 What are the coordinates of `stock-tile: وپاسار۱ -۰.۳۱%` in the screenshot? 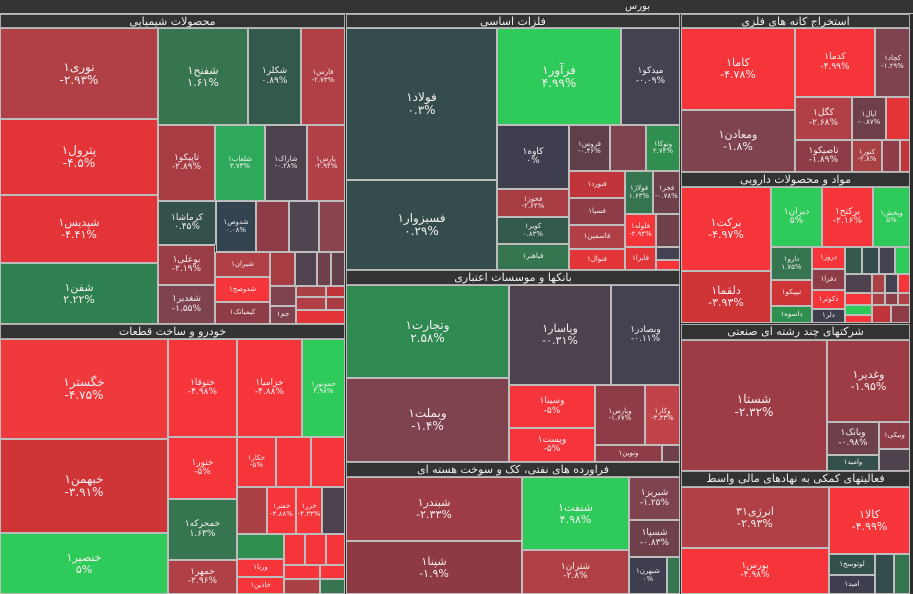 It's located at (560, 335).